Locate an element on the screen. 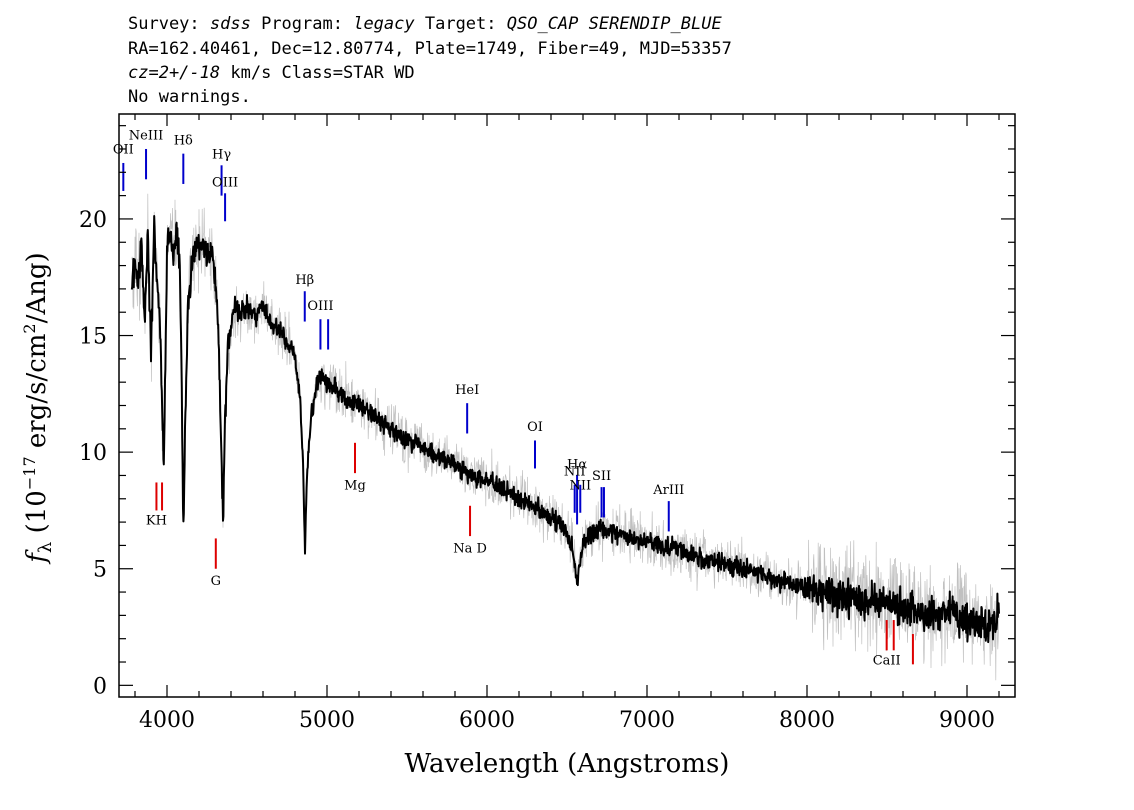 The image size is (1134, 810). emission-line-label: HeI is located at coordinates (467, 390).